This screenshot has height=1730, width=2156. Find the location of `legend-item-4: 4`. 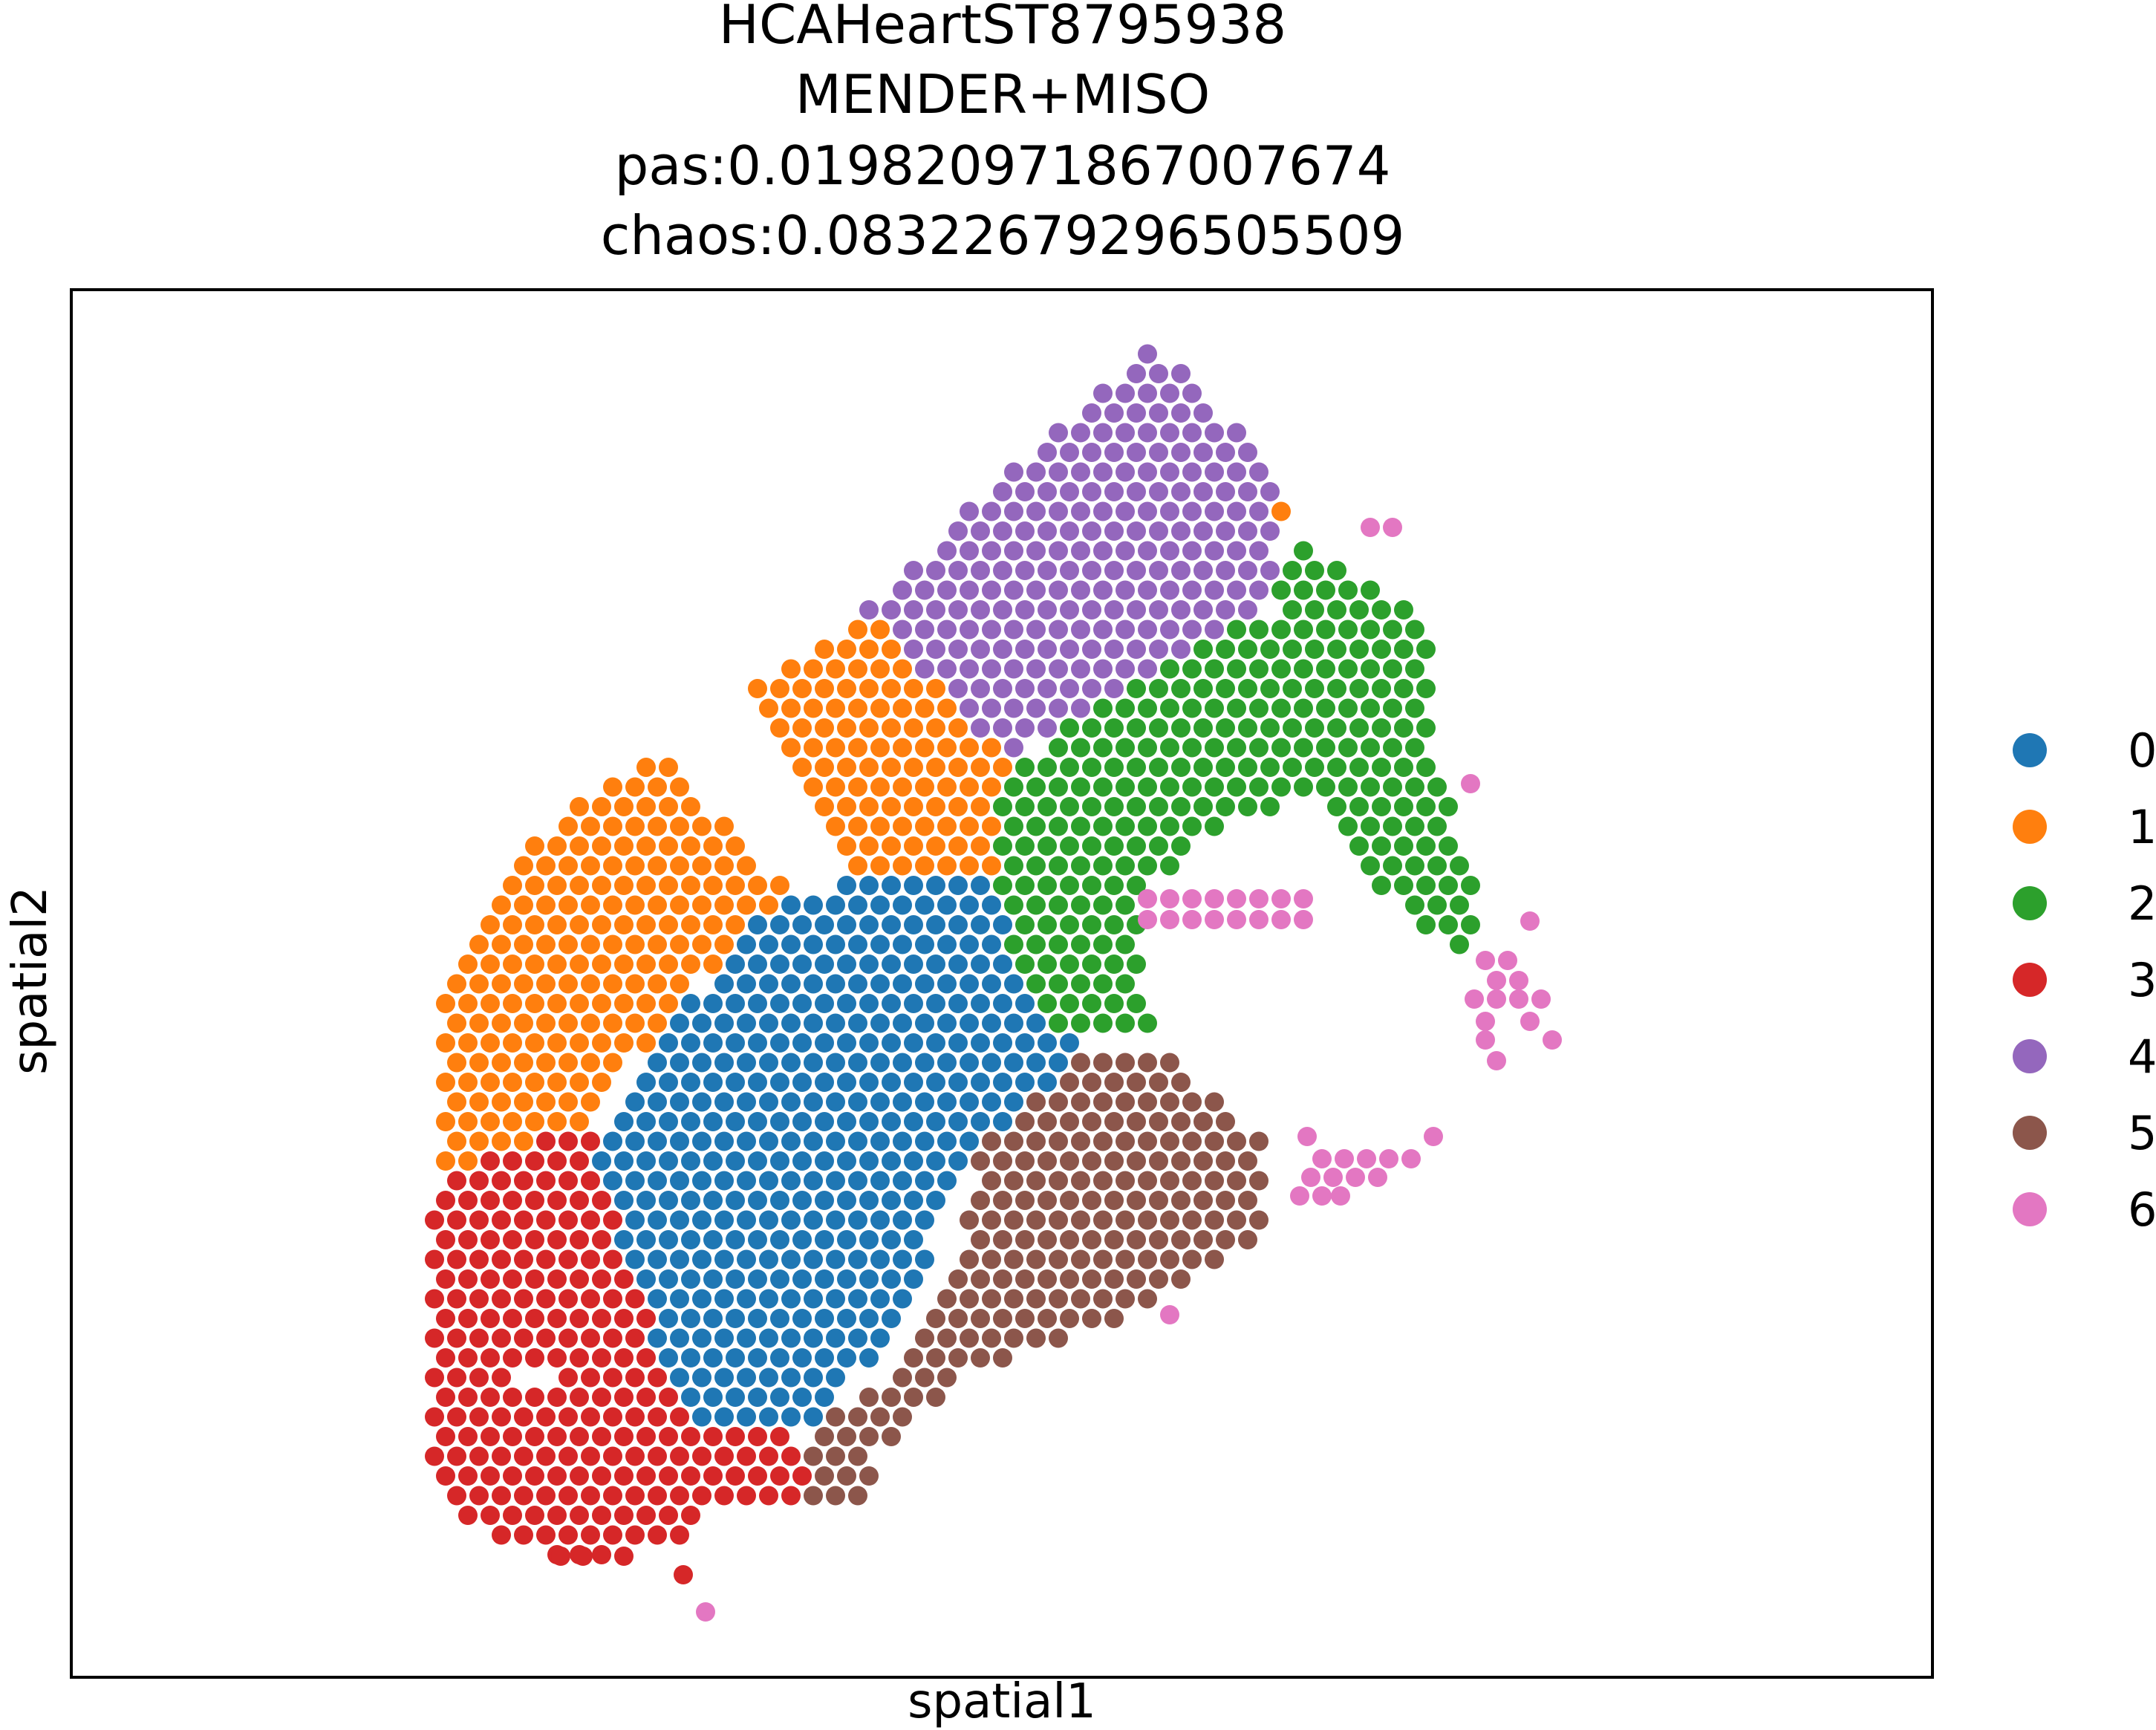

legend-item-4: 4 is located at coordinates (2084, 1057).